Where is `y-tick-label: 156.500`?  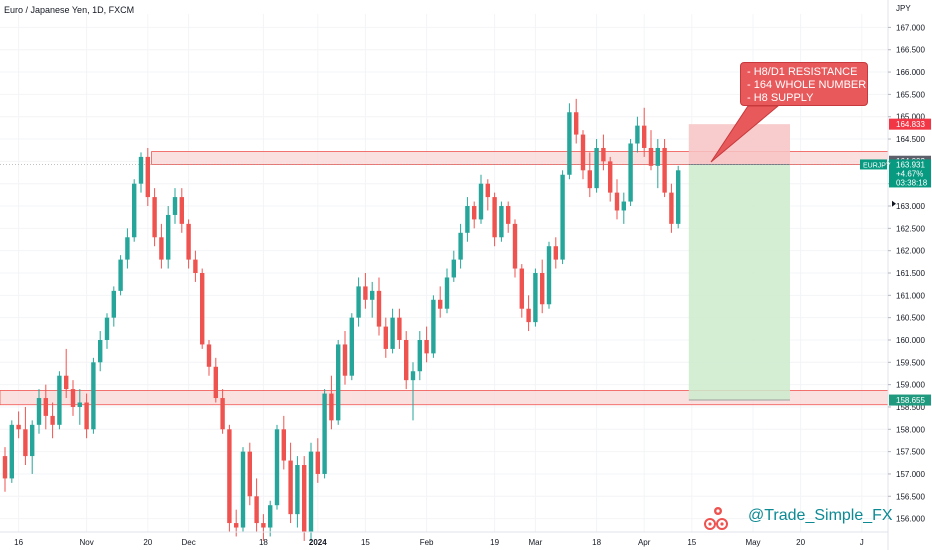 y-tick-label: 156.500 is located at coordinates (910, 496).